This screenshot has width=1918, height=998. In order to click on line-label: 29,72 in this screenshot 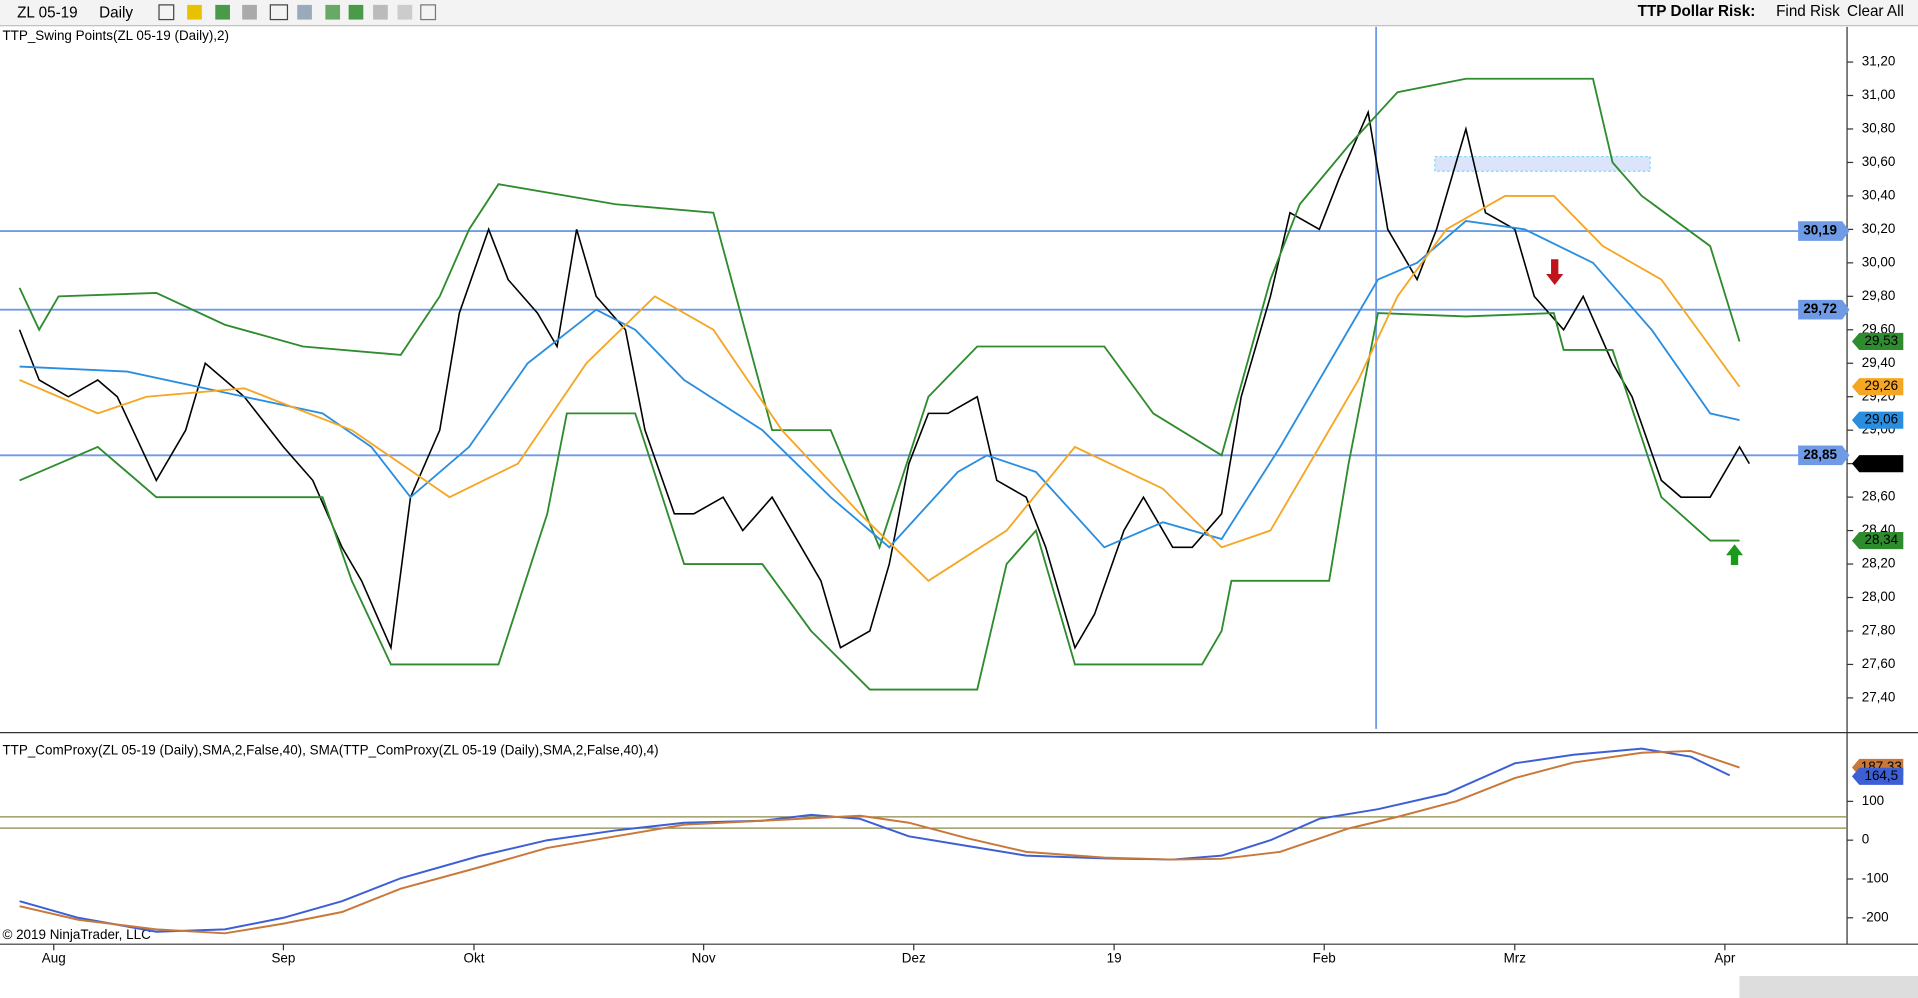, I will do `click(1820, 308)`.